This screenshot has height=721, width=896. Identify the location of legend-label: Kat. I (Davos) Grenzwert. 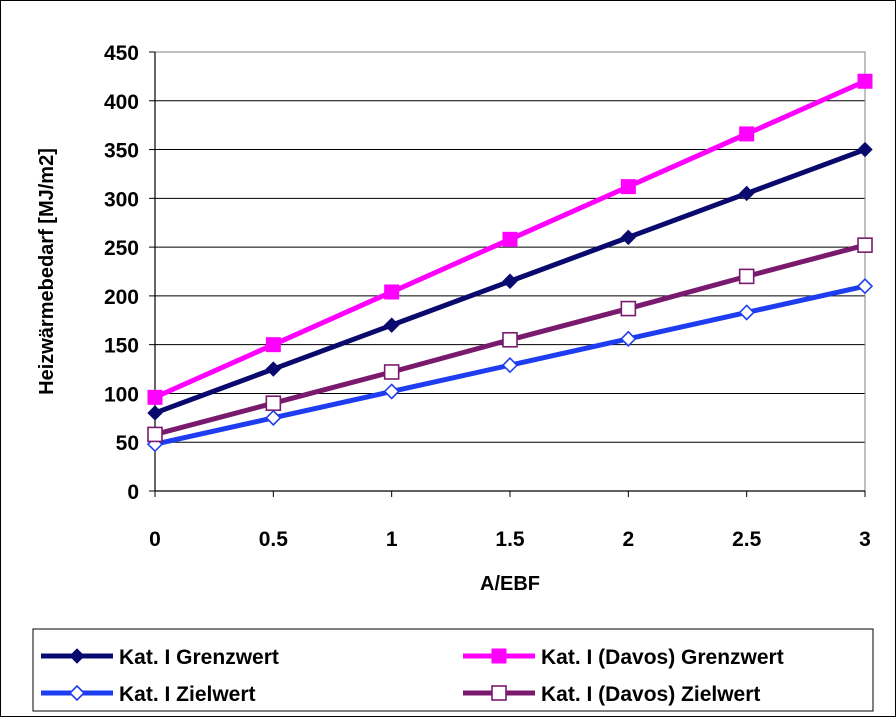
(662, 657).